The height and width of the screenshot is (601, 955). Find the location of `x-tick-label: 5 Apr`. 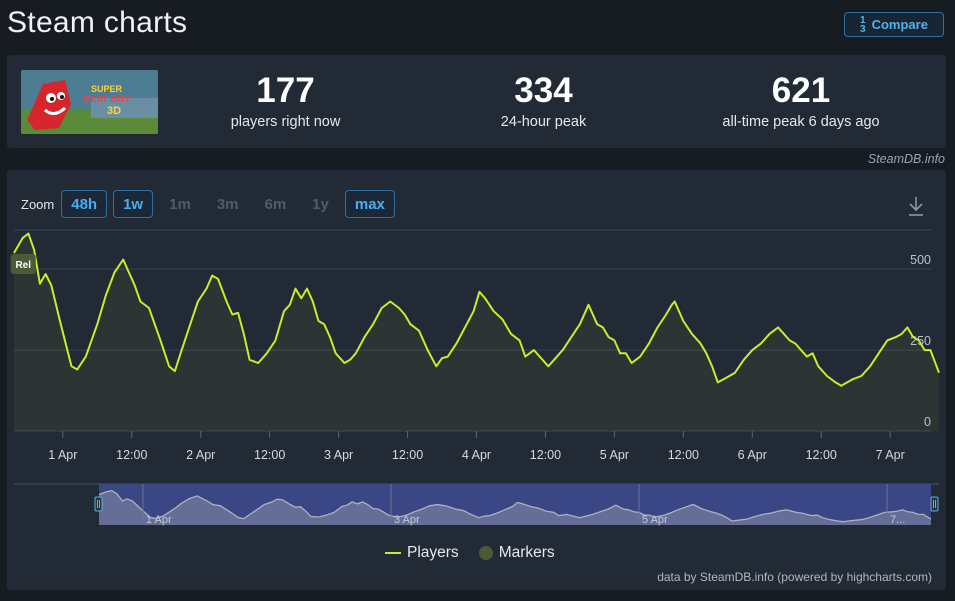

x-tick-label: 5 Apr is located at coordinates (614, 455).